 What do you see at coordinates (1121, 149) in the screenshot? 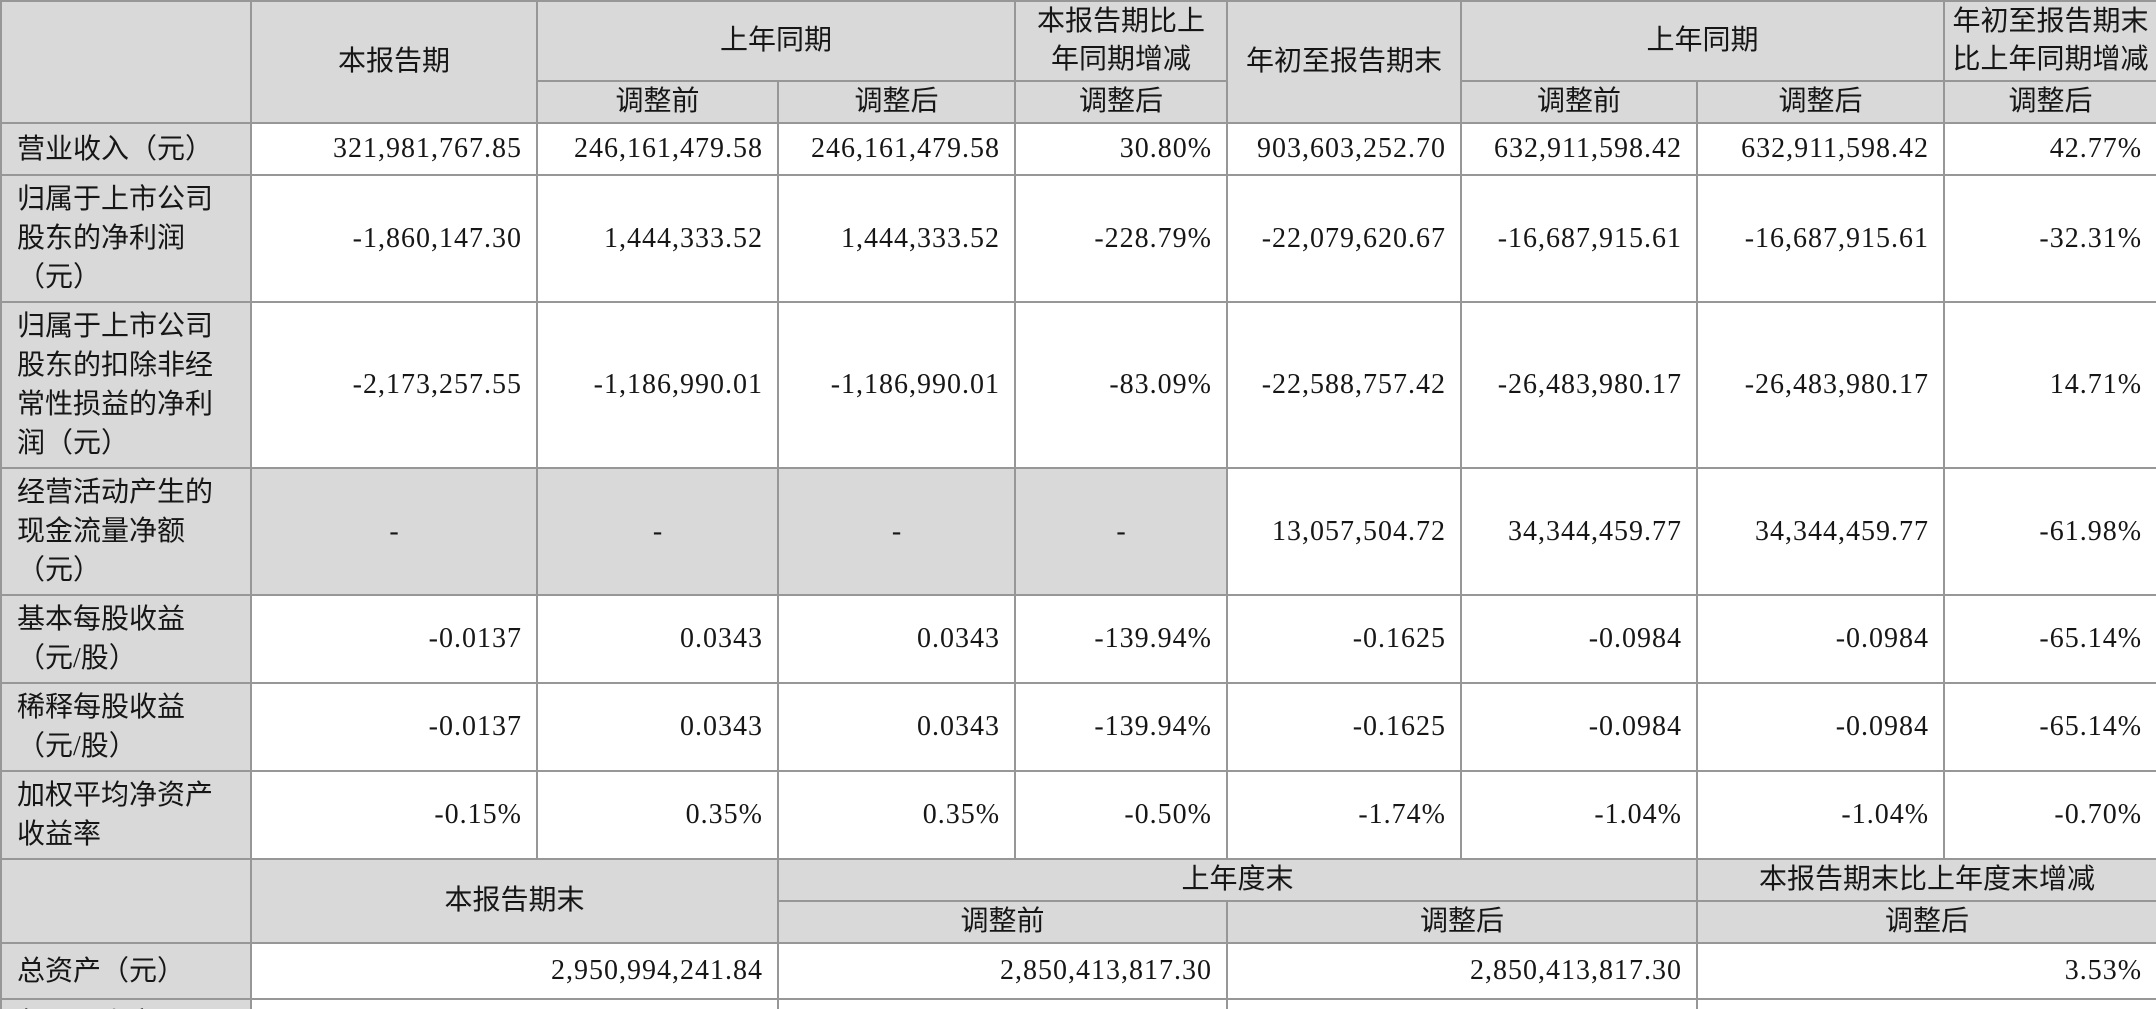
I see `value-cell: 30.80%` at bounding box center [1121, 149].